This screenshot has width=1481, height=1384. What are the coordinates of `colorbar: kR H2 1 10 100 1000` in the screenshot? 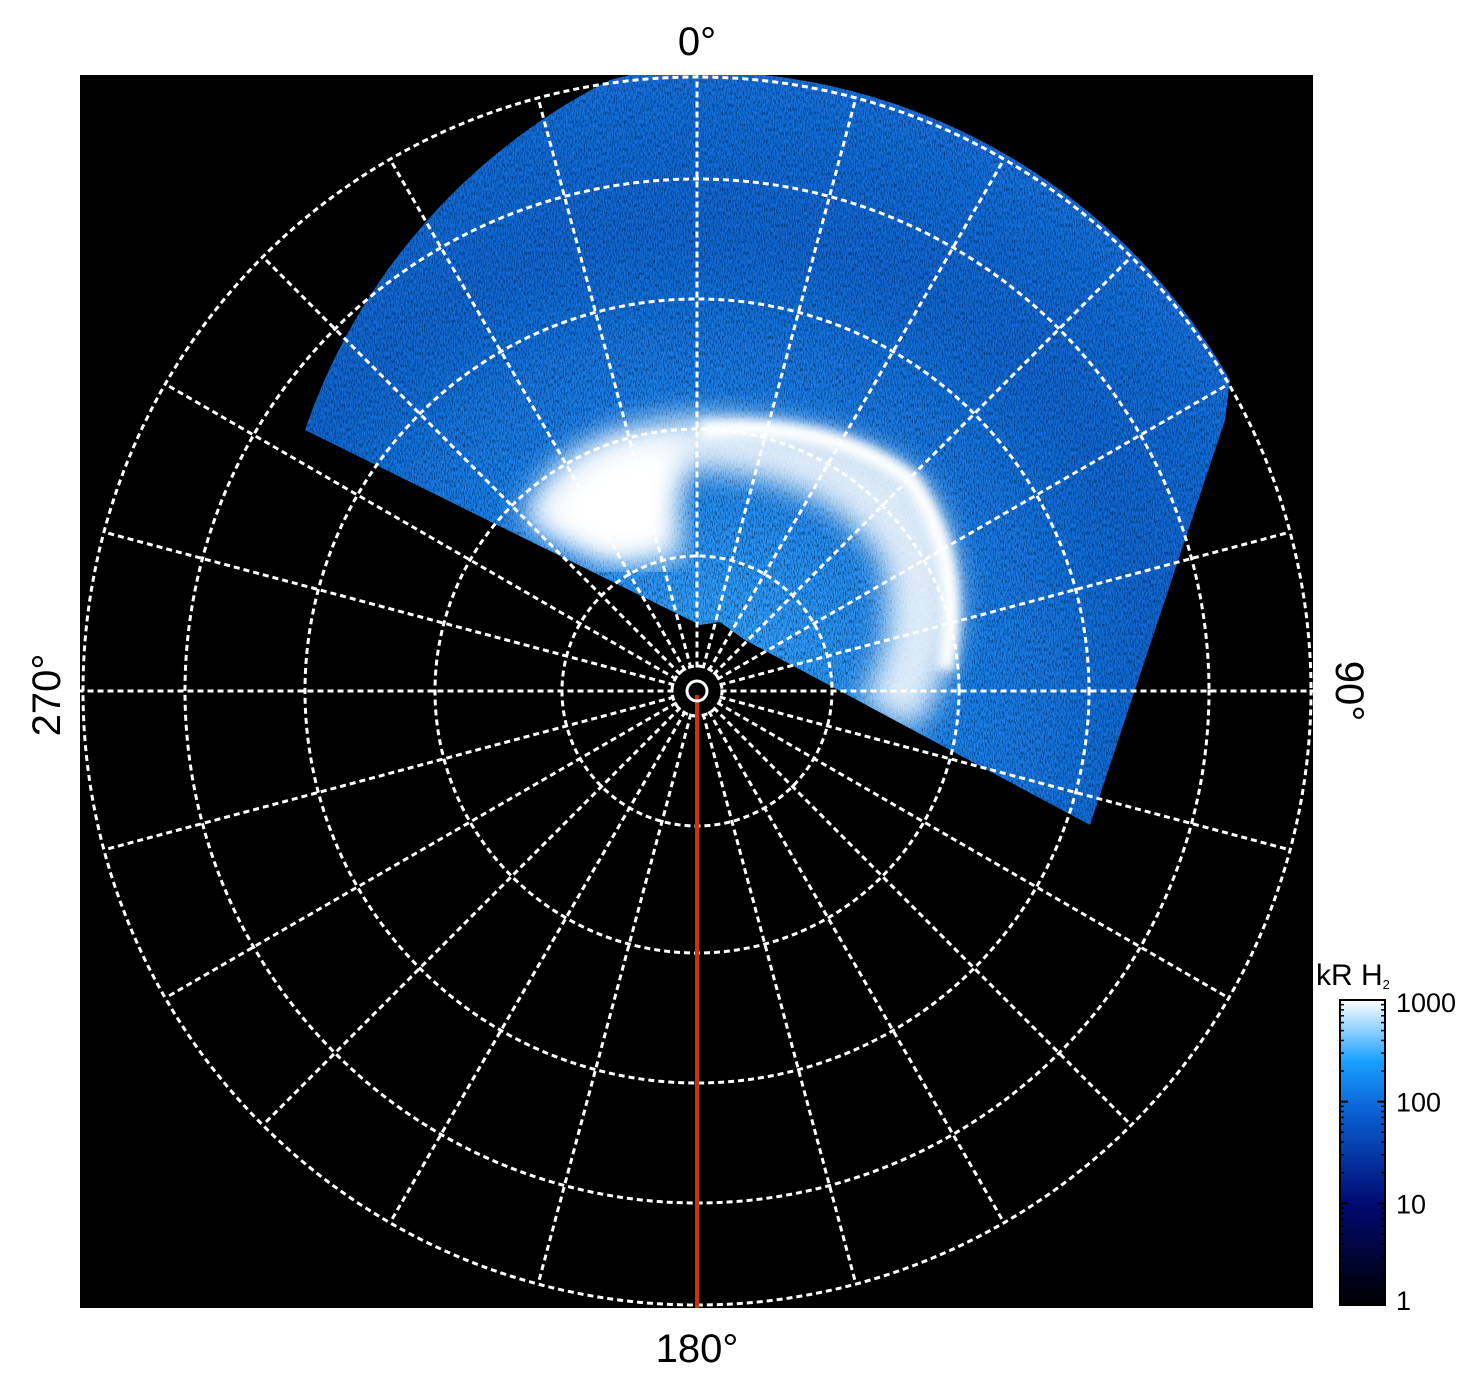 It's located at (1386, 1137).